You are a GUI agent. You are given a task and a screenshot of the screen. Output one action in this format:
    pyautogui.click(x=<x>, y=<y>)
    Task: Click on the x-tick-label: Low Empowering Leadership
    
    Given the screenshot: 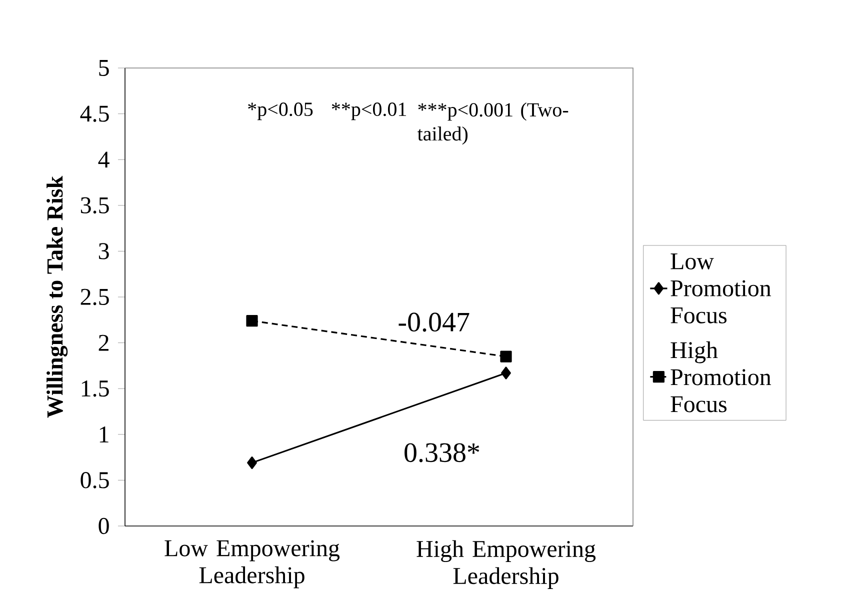 What is the action you would take?
    pyautogui.click(x=252, y=564)
    